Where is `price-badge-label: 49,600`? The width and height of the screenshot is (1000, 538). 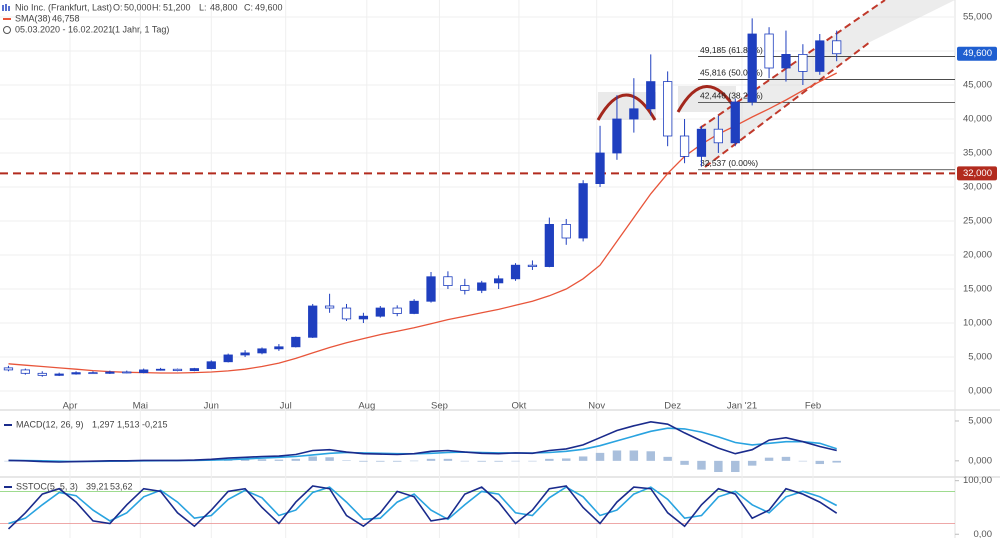 price-badge-label: 49,600 is located at coordinates (977, 53).